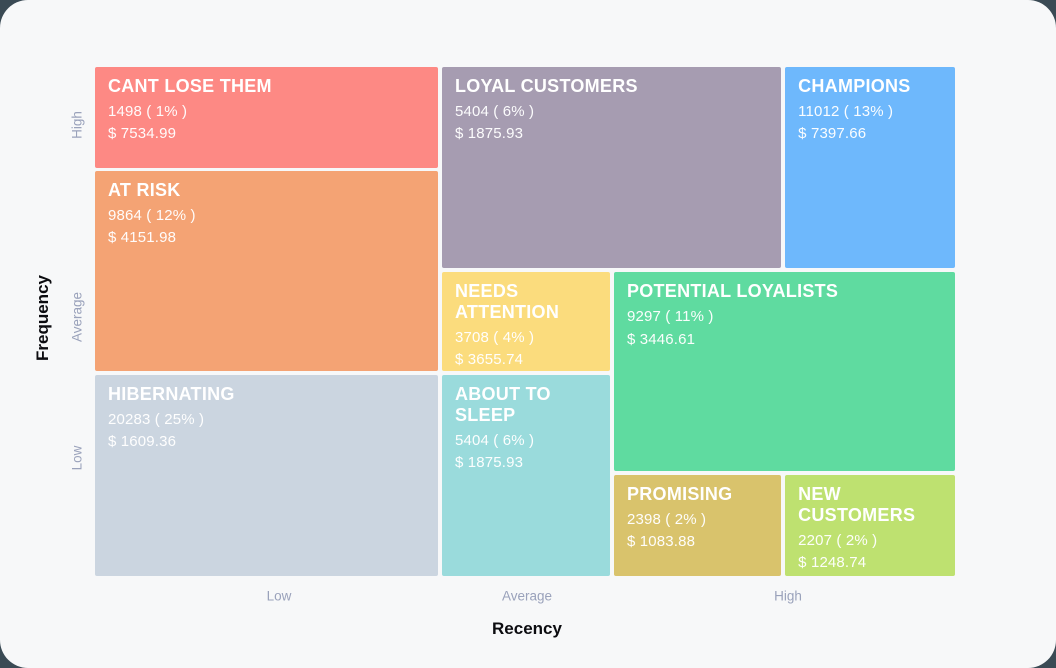 This screenshot has height=668, width=1056. I want to click on segment-needs-attention: NEEDS ATTENTION 3708 ( 4% ) $ 3655.74, so click(526, 322).